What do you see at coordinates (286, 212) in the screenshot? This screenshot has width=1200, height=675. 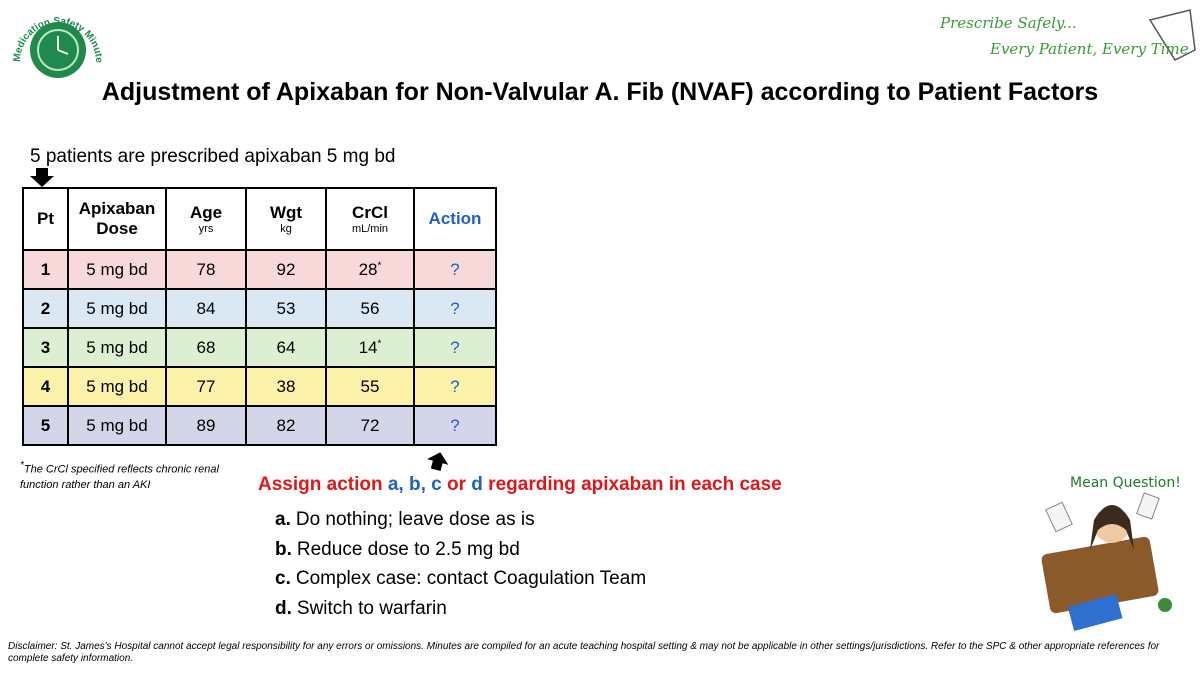 I see `header-label: Wgt` at bounding box center [286, 212].